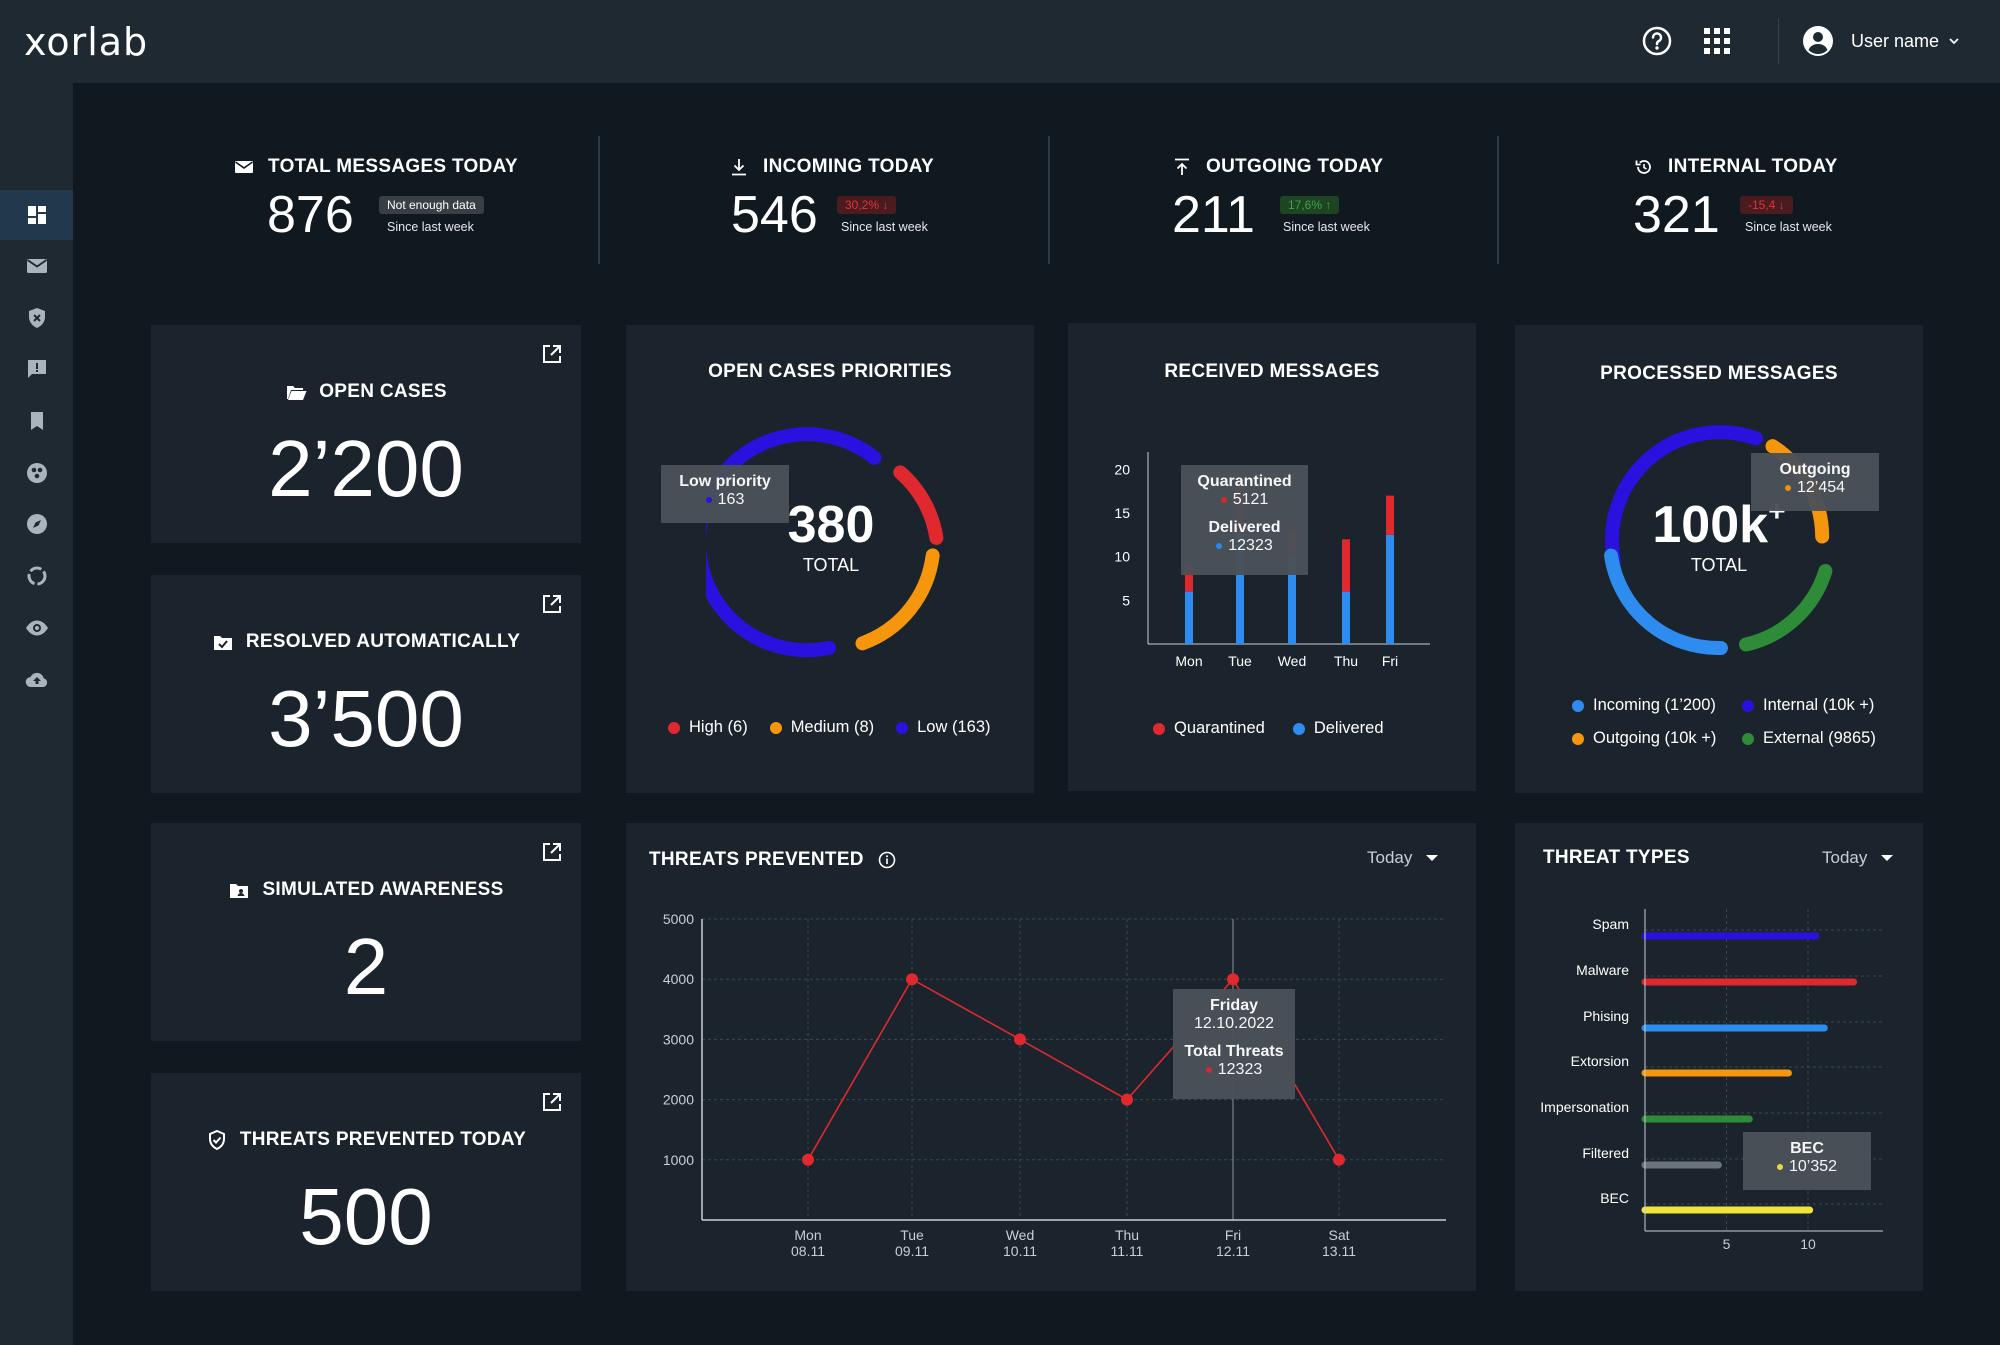 The image size is (2000, 1345). Describe the element at coordinates (1244, 527) in the screenshot. I see `tooltip-label: Delivered` at that location.